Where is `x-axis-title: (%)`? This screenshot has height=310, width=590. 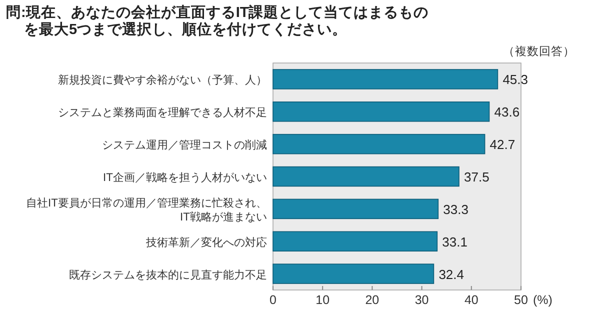
x-axis-title: (%) is located at coordinates (542, 300).